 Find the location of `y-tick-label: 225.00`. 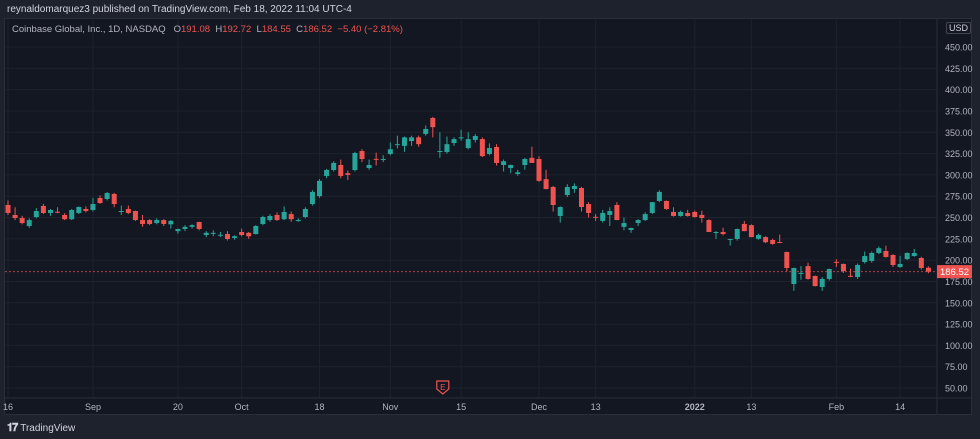

y-tick-label: 225.00 is located at coordinates (959, 239).